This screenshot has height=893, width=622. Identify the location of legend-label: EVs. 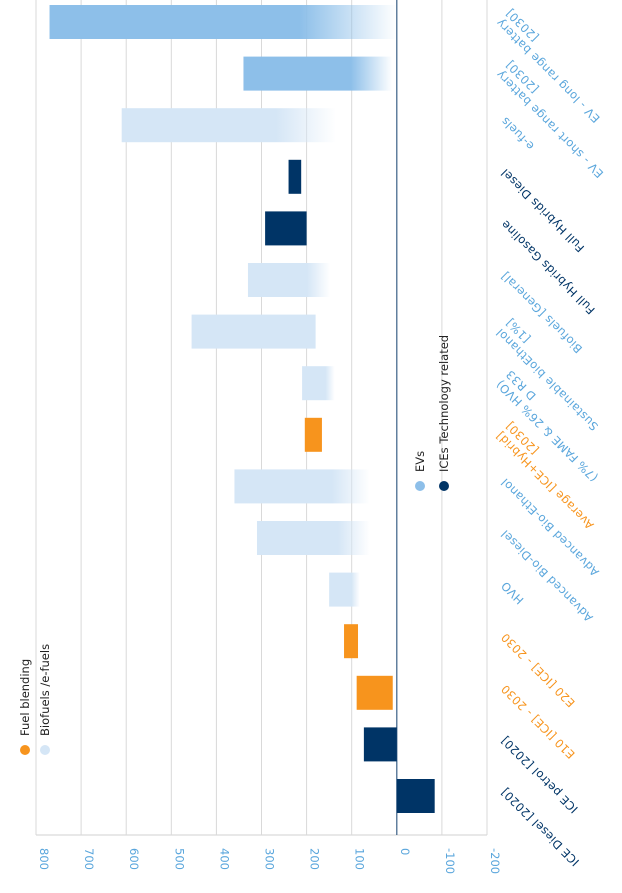
(420, 461).